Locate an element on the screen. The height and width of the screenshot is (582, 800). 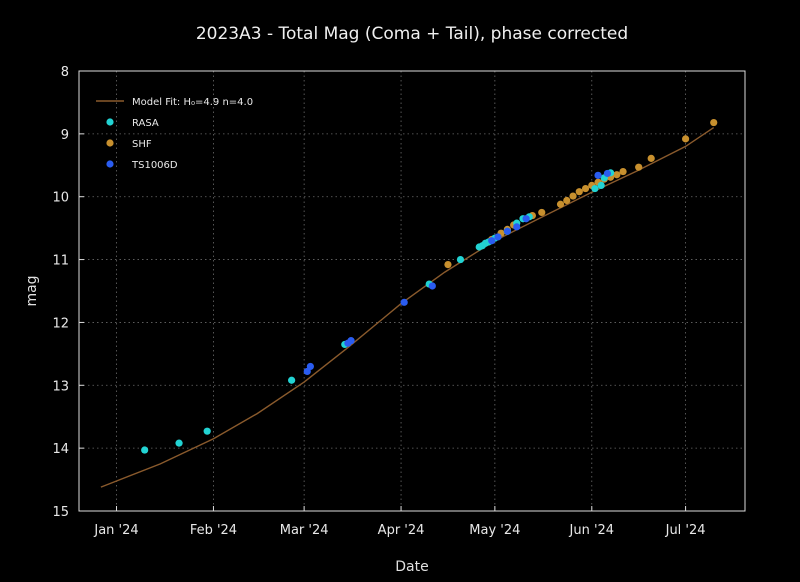
y-tick-label: 9 is located at coordinates (65, 135).